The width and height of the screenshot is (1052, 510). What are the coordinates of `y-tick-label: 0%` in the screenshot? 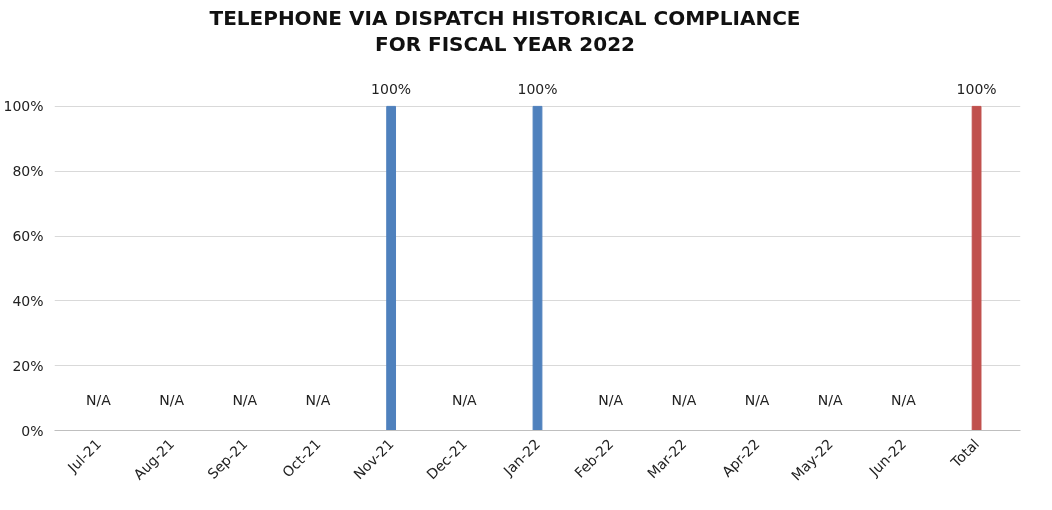 It's located at (32, 430).